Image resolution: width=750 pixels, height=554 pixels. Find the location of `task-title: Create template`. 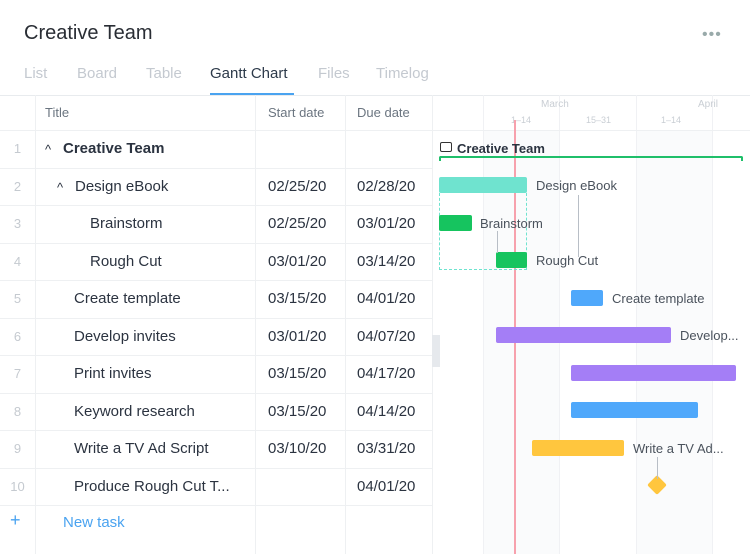

task-title: Create template is located at coordinates (127, 298).